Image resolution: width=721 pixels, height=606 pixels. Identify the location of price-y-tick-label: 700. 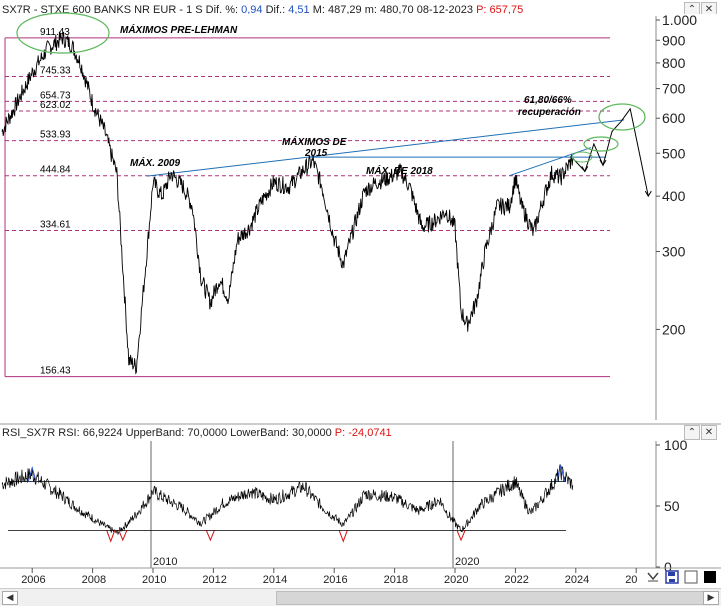
(674, 89).